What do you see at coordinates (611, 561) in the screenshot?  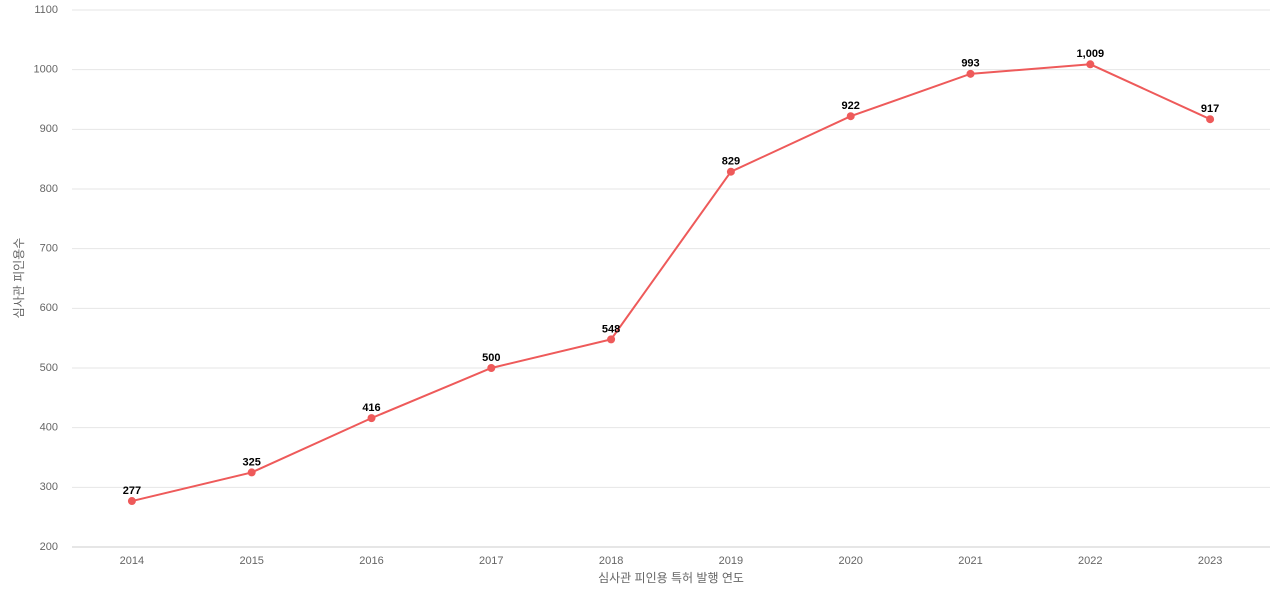 I see `x-tick-label: 2018` at bounding box center [611, 561].